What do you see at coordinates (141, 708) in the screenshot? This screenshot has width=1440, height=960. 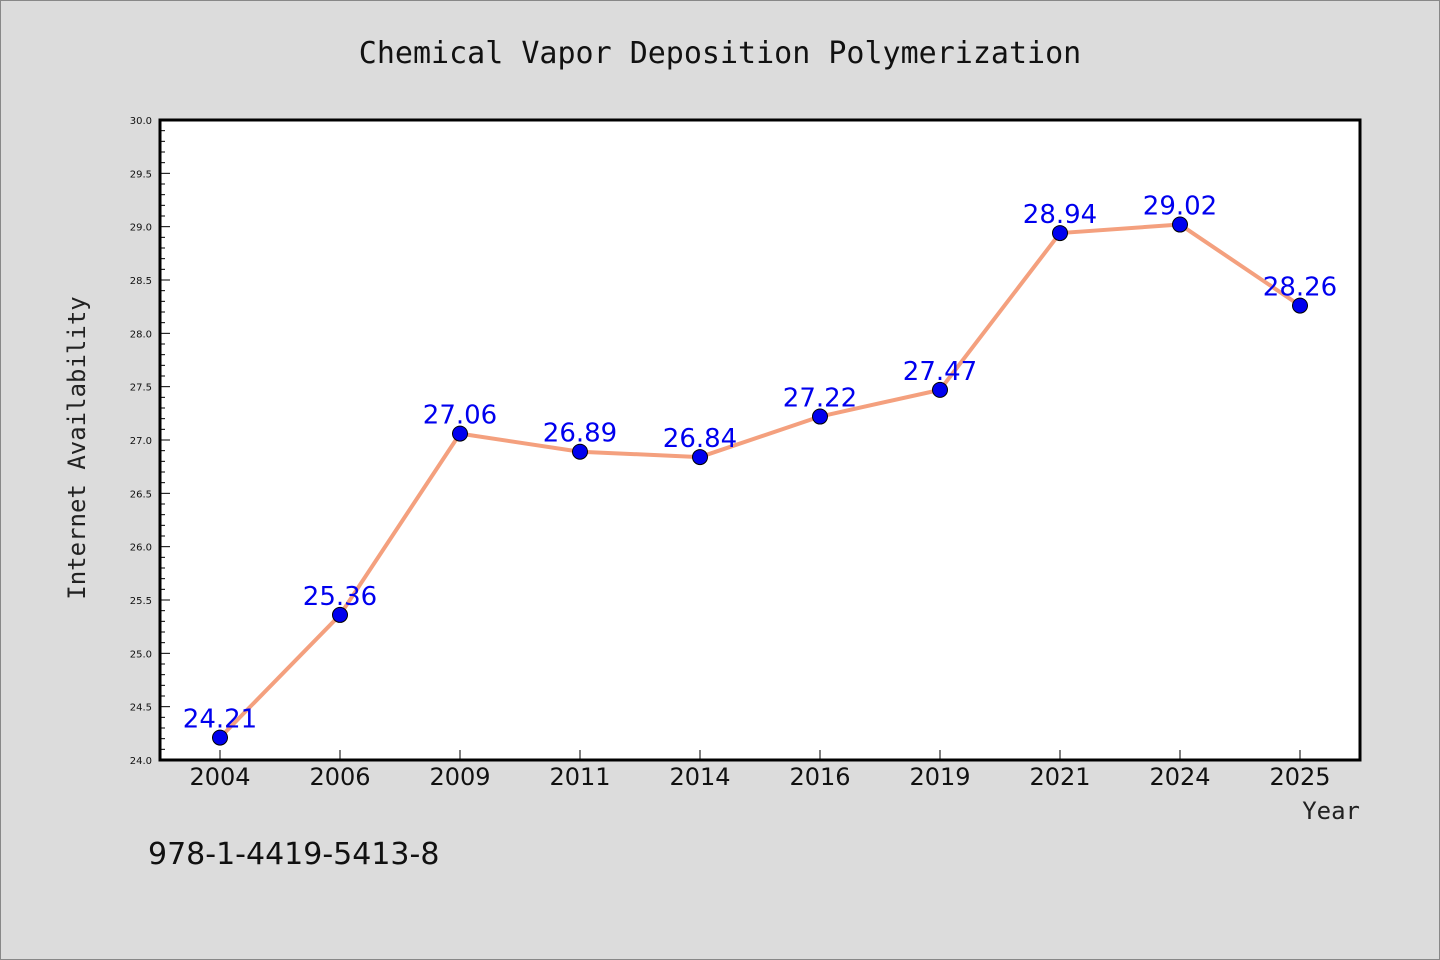 I see `y-tick-label: 24.5` at bounding box center [141, 708].